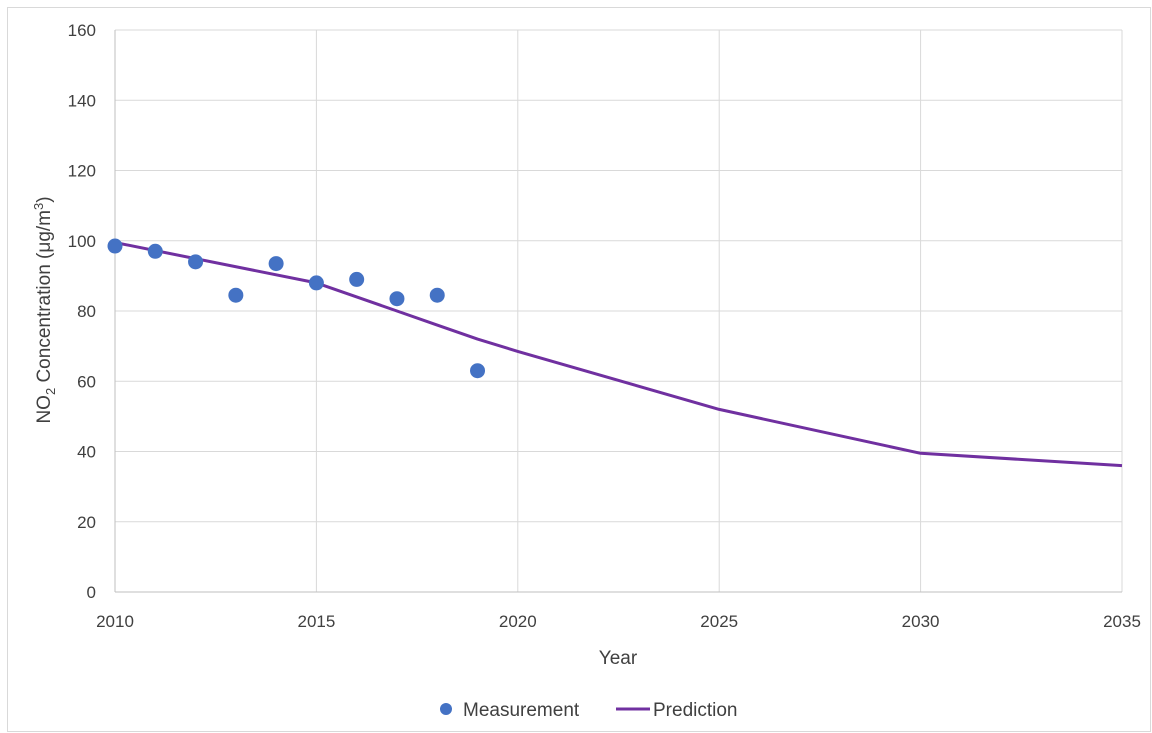 This screenshot has height=733, width=1152. I want to click on y-tick-label: 80, so click(86, 311).